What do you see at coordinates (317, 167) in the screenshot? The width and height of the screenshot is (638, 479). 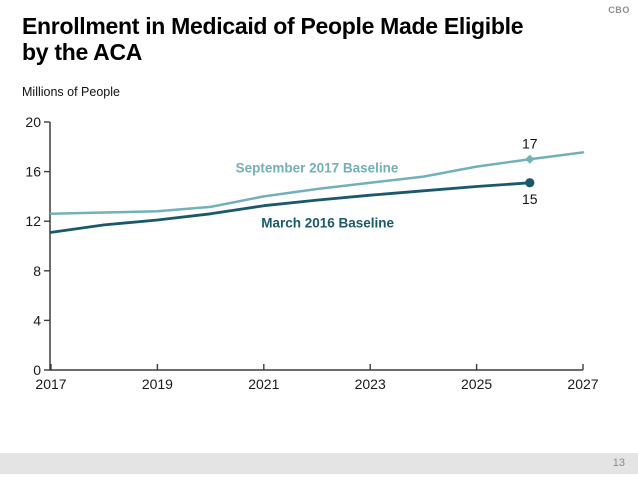 I see `series-label-september-2017-baseline: September 2017 Baseline` at bounding box center [317, 167].